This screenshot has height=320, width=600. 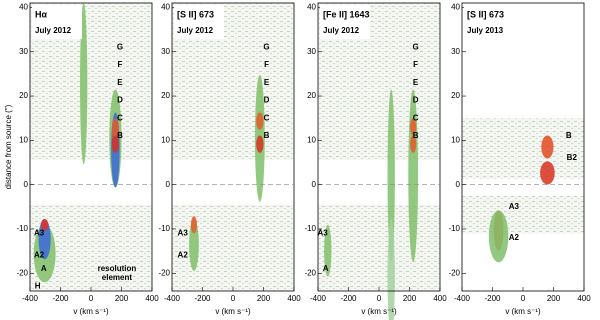 I want to click on panel-title: [Fe II] 1643, so click(x=346, y=14).